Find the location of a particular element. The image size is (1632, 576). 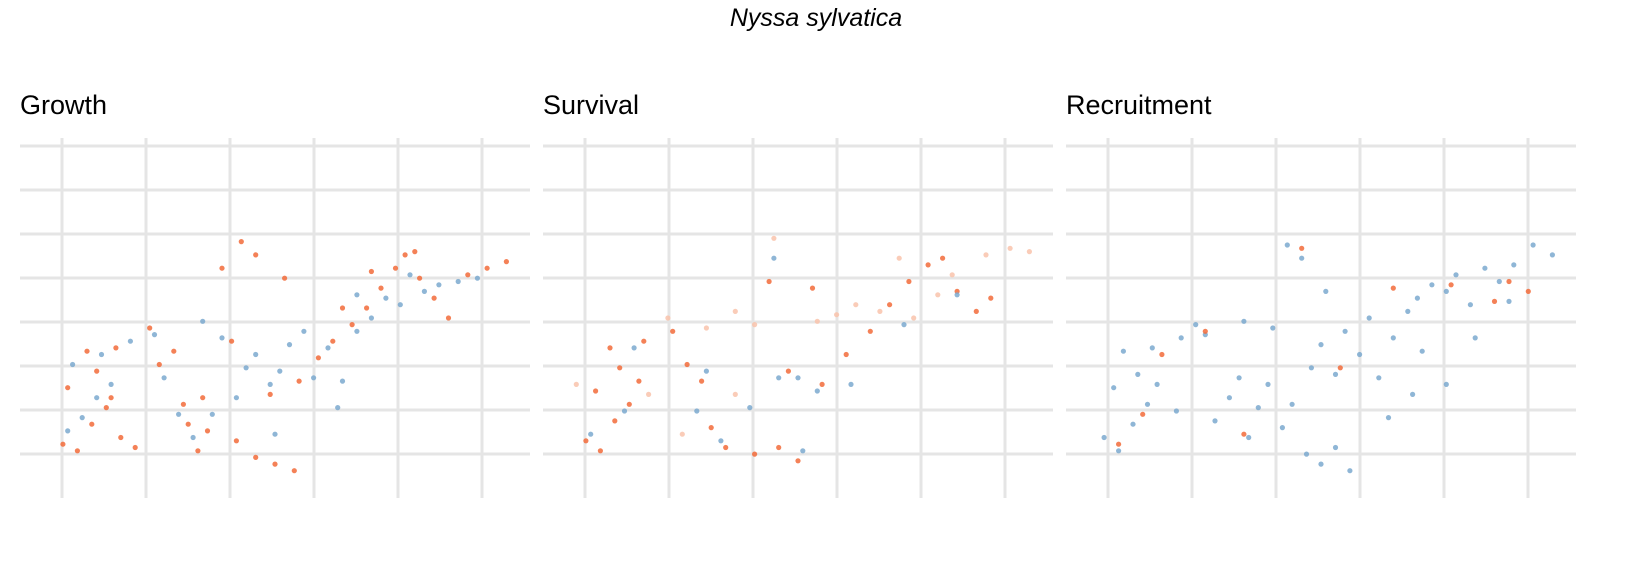

panel-title-recruitment: Recruitment is located at coordinates (1139, 105).